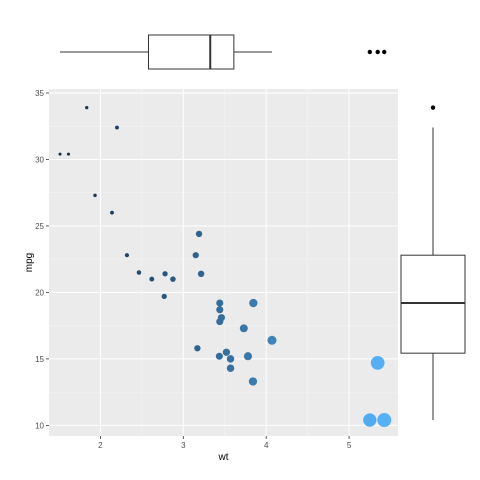 The height and width of the screenshot is (480, 480). What do you see at coordinates (29, 262) in the screenshot?
I see `y-axis-title: mpg` at bounding box center [29, 262].